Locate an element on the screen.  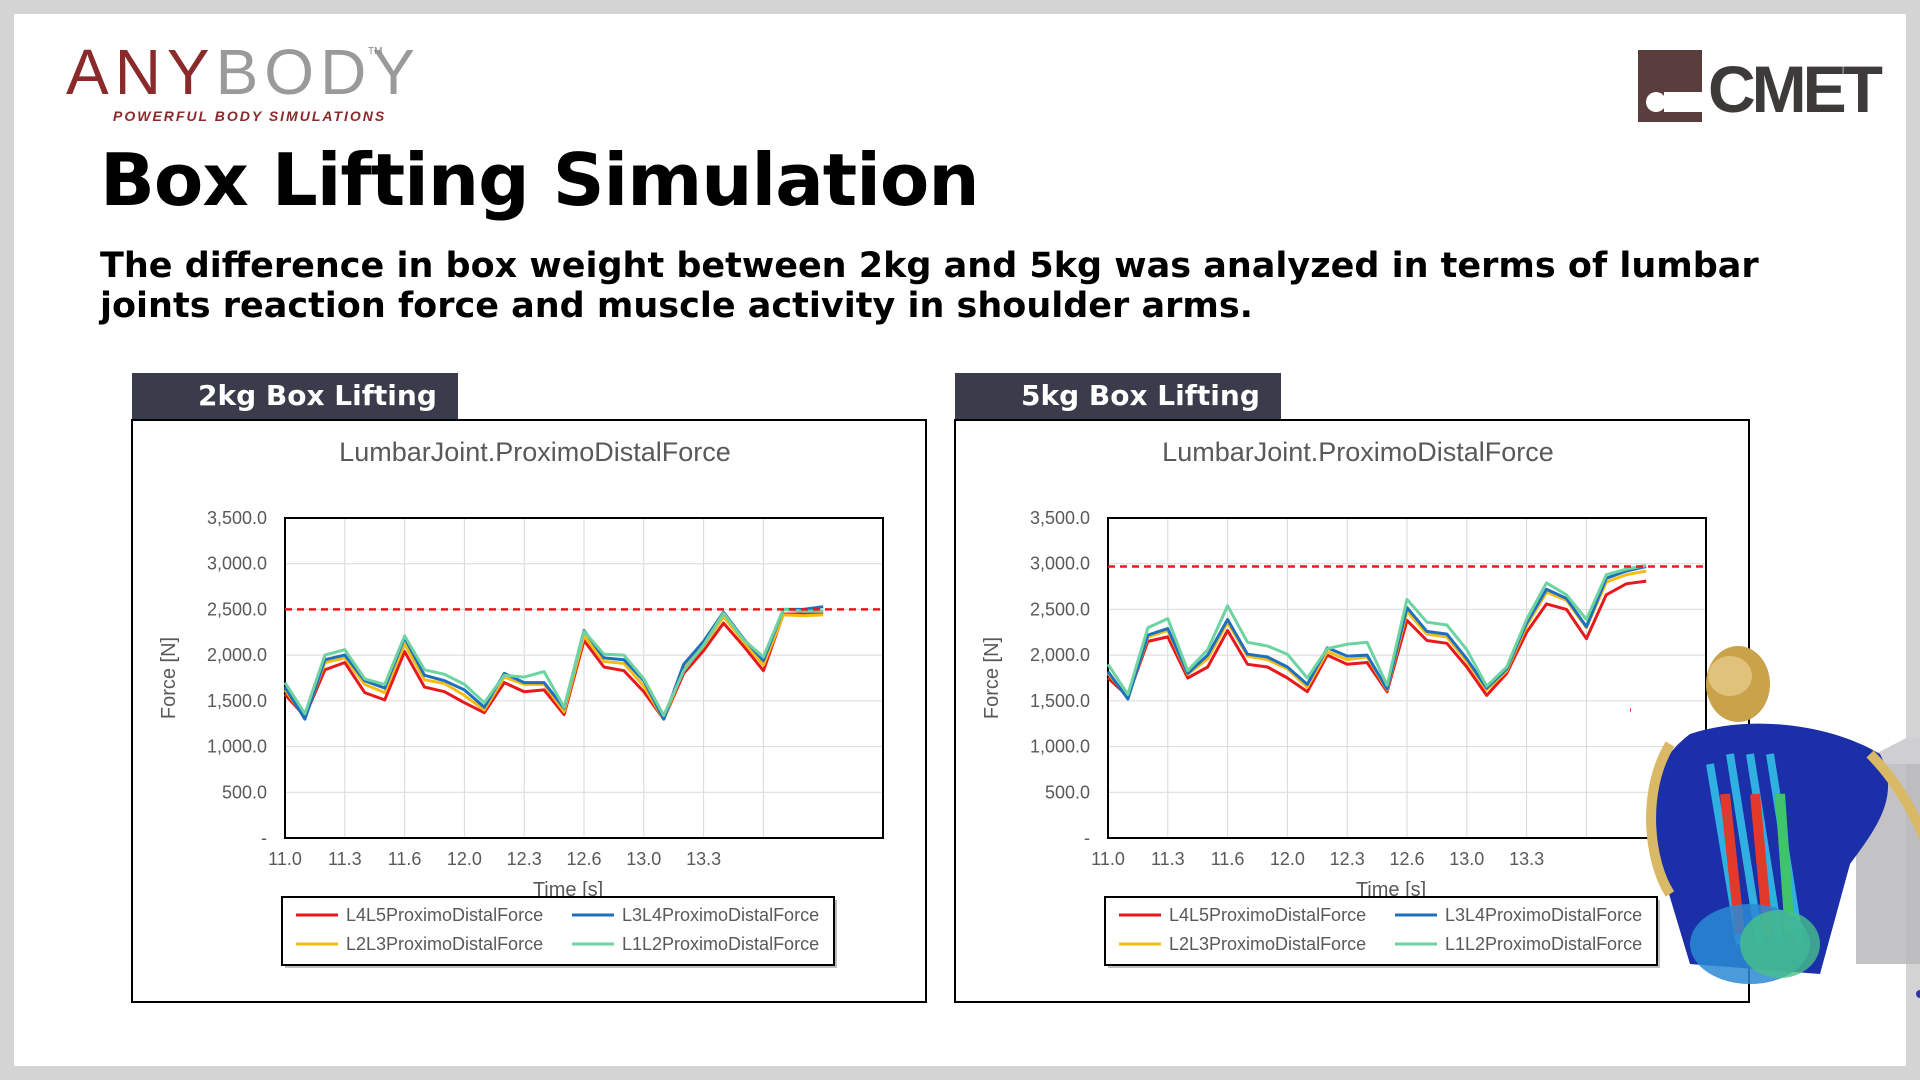
series-line-L2L3ProximoDistalForce is located at coordinates (553, 667).